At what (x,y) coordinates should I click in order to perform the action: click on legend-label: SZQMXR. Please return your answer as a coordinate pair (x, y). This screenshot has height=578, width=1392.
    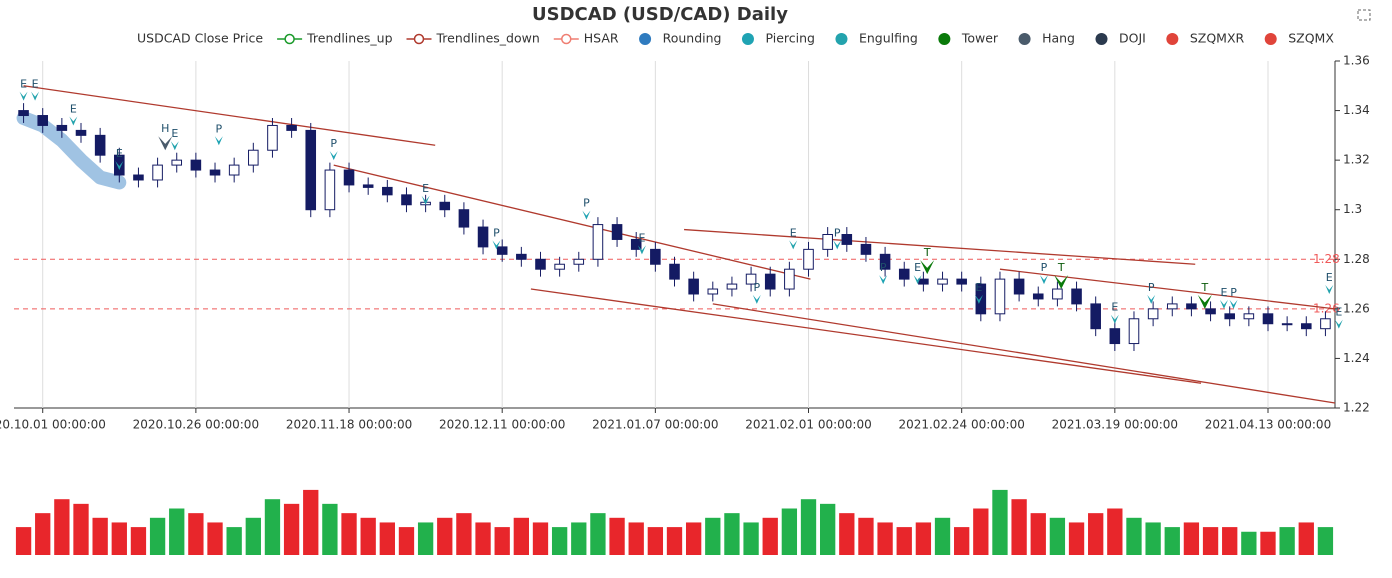
    Looking at the image, I should click on (1217, 38).